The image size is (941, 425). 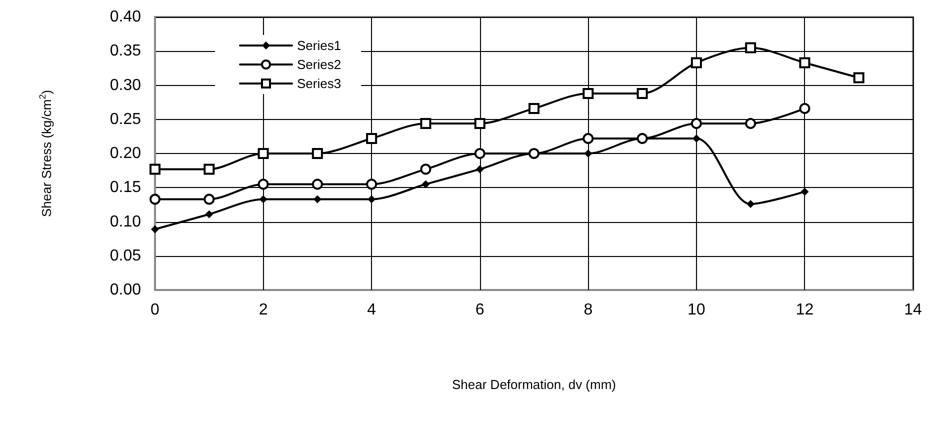 I want to click on y-tick-label: 0.30, so click(x=126, y=85).